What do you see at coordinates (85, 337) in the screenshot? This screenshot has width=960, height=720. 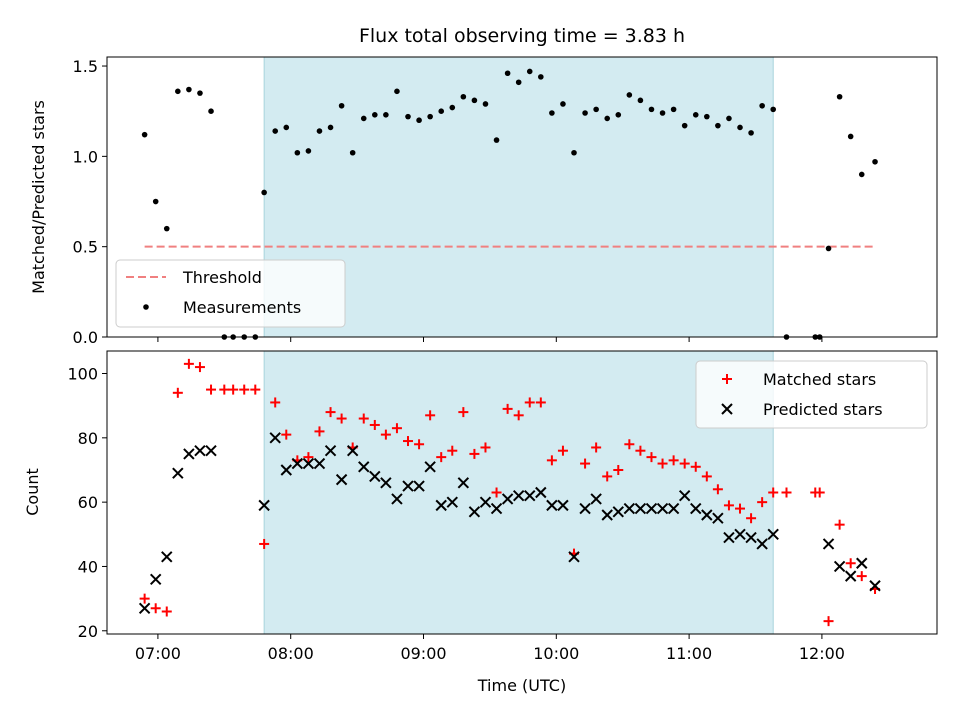 I see `top-y-tick-label: 0.0` at bounding box center [85, 337].